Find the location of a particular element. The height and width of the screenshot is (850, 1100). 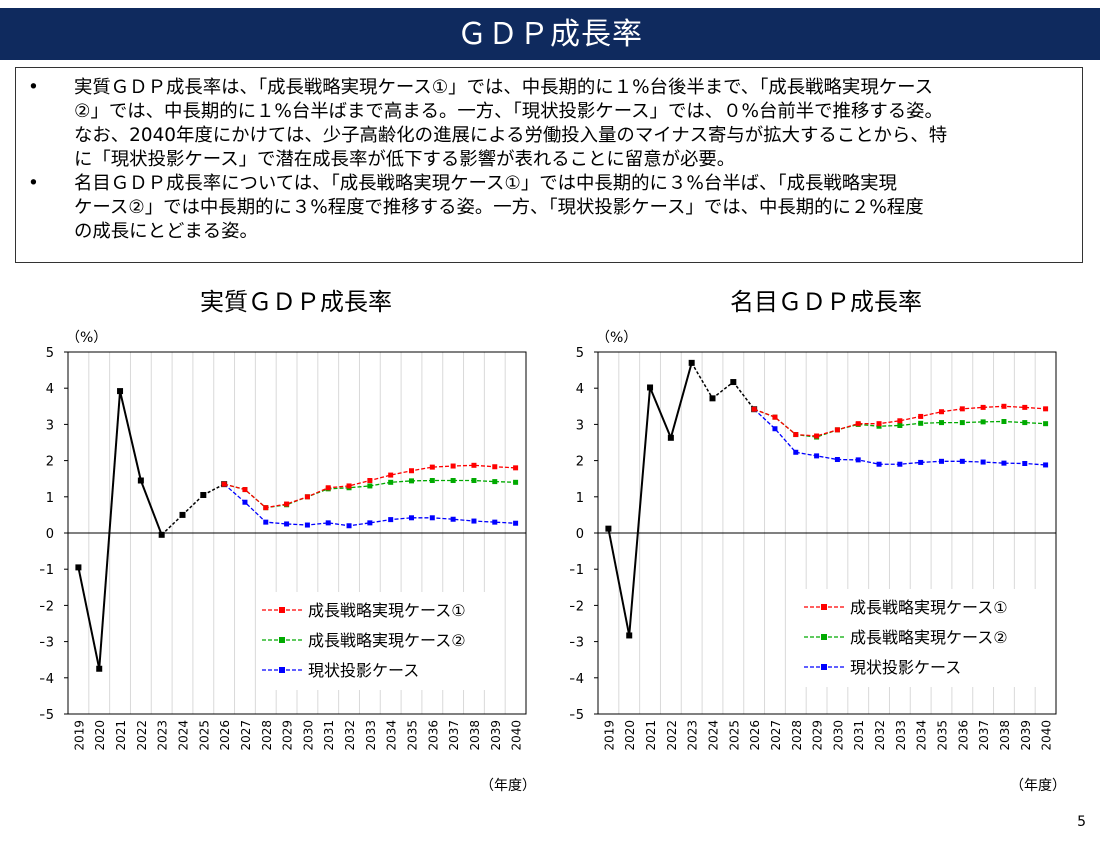

x-tick-label: 2038 is located at coordinates (475, 735).